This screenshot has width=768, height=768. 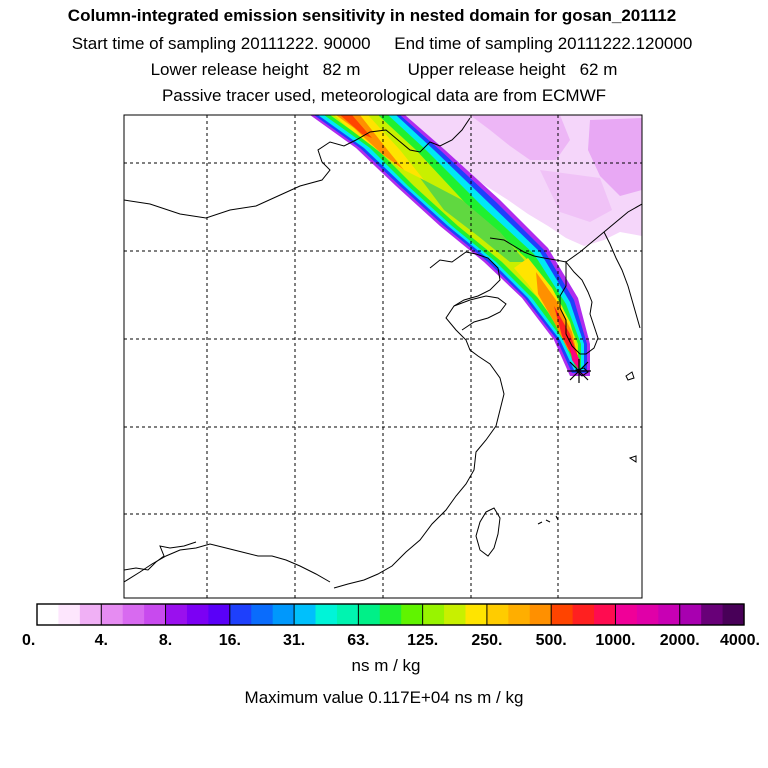 What do you see at coordinates (473, 220) in the screenshot?
I see `plume-inner-green` at bounding box center [473, 220].